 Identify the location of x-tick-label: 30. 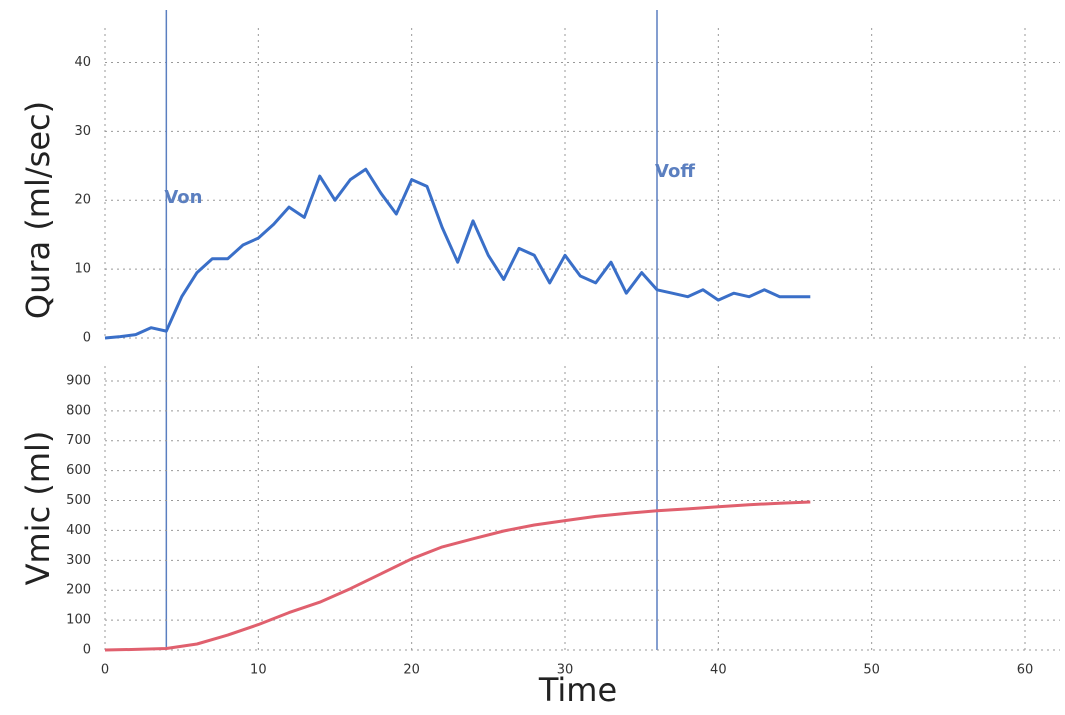
(565, 670).